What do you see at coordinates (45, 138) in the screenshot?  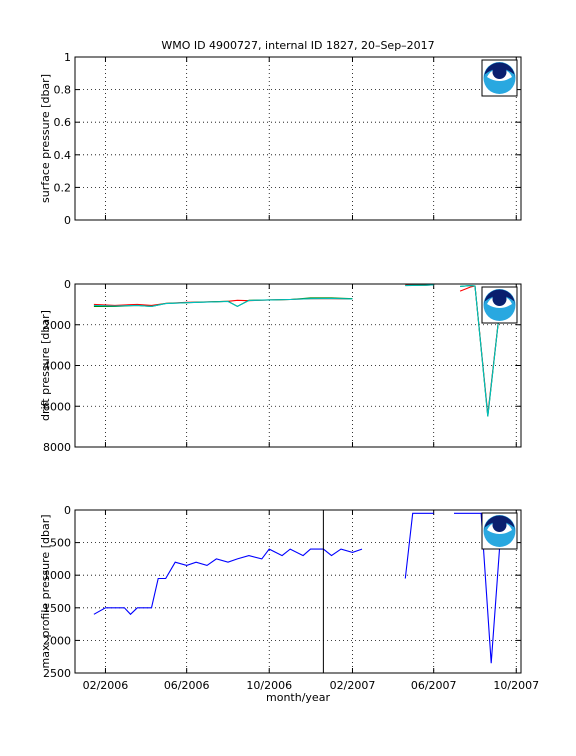 I see `y-axis-label: surface pressure [dbar]` at bounding box center [45, 138].